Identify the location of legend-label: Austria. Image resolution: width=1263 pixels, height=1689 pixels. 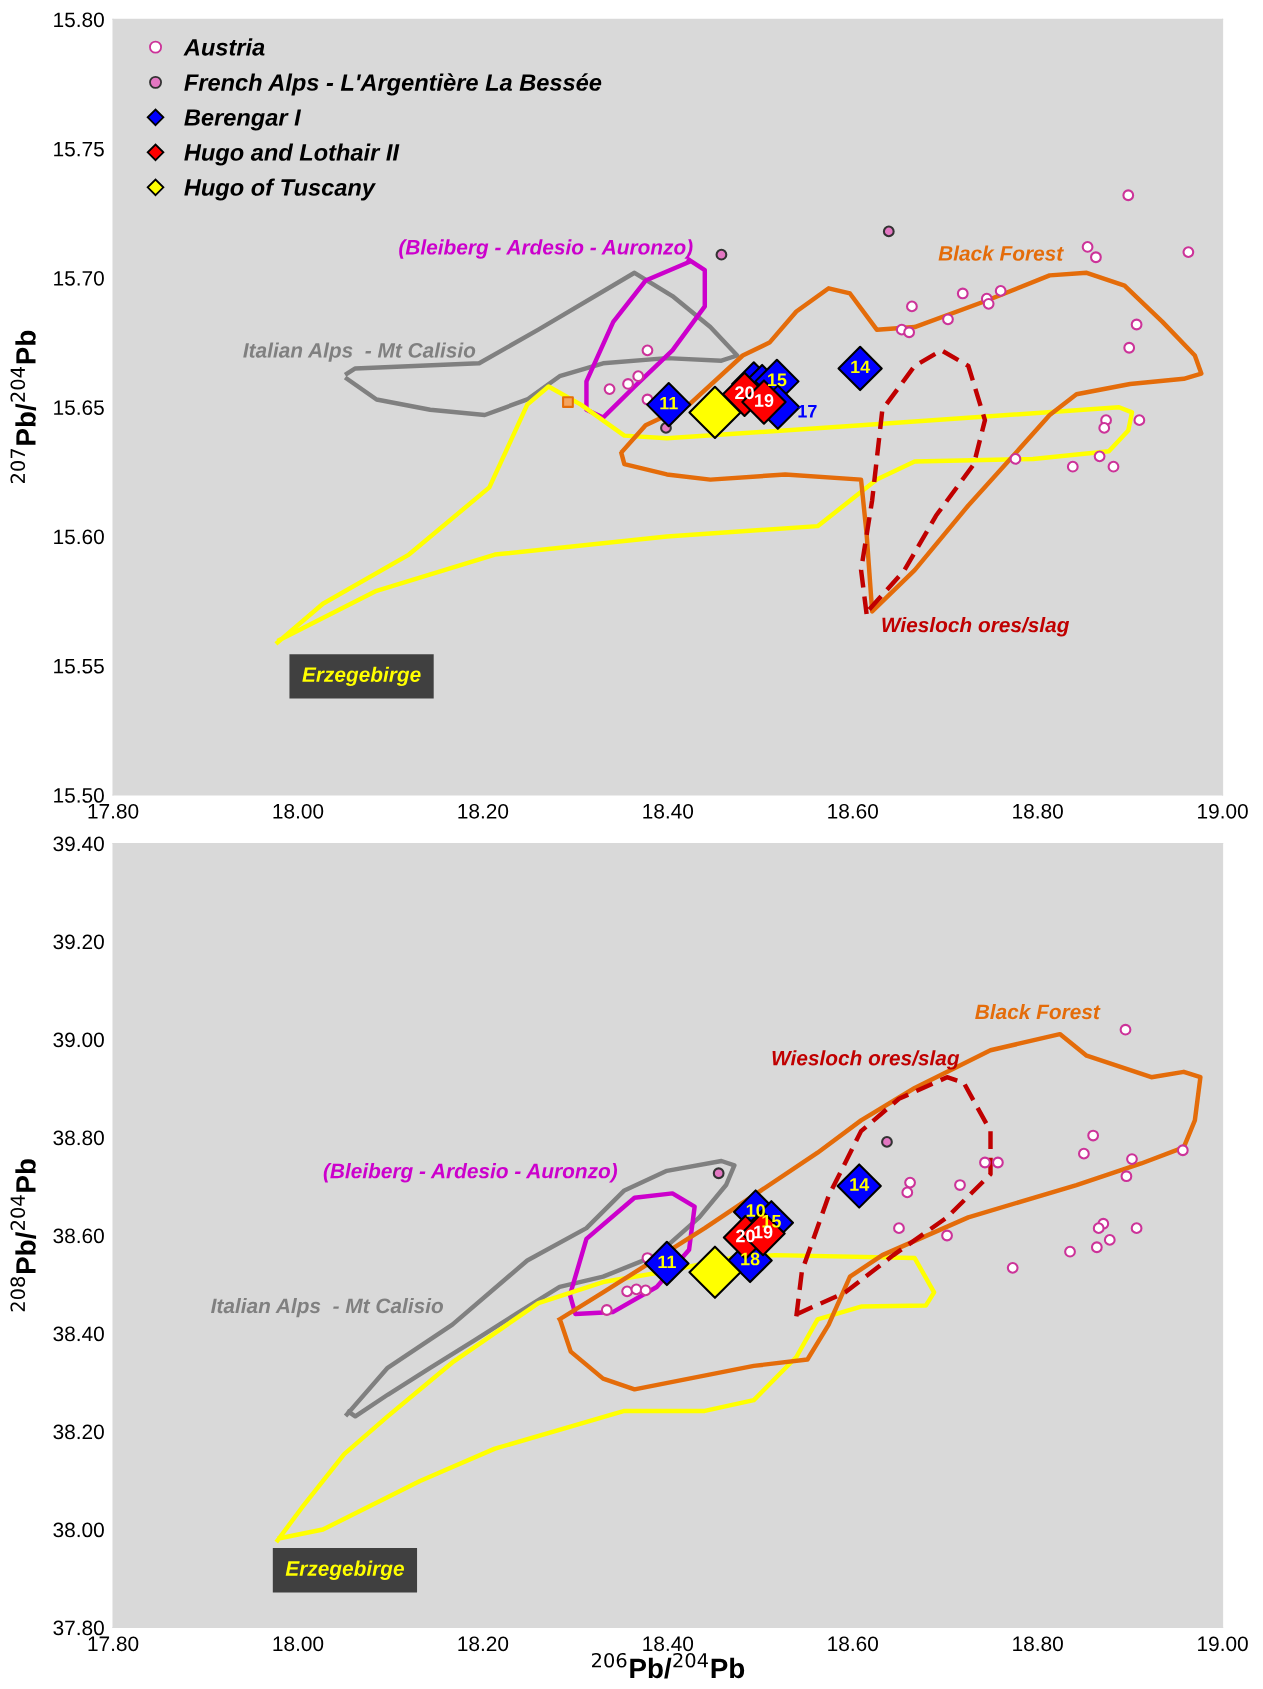
(224, 47).